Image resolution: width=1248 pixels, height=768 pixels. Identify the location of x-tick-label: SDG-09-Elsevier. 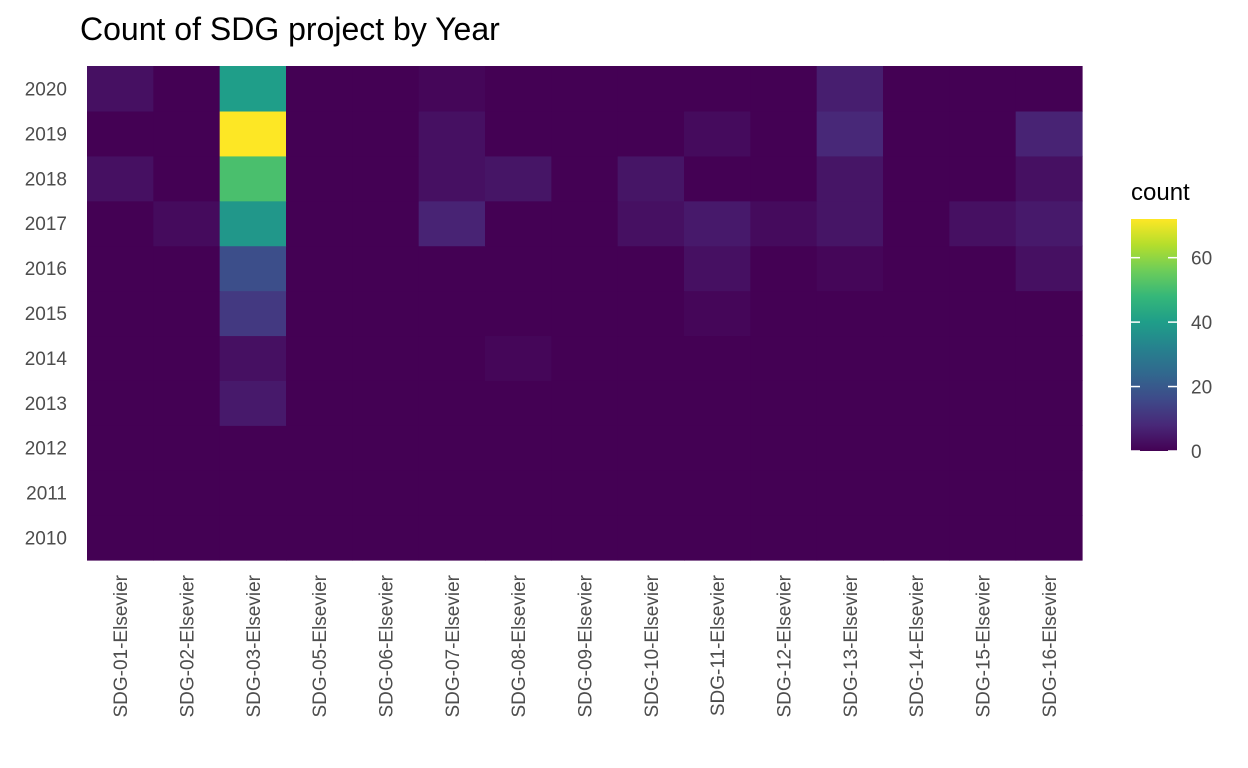
(586, 645).